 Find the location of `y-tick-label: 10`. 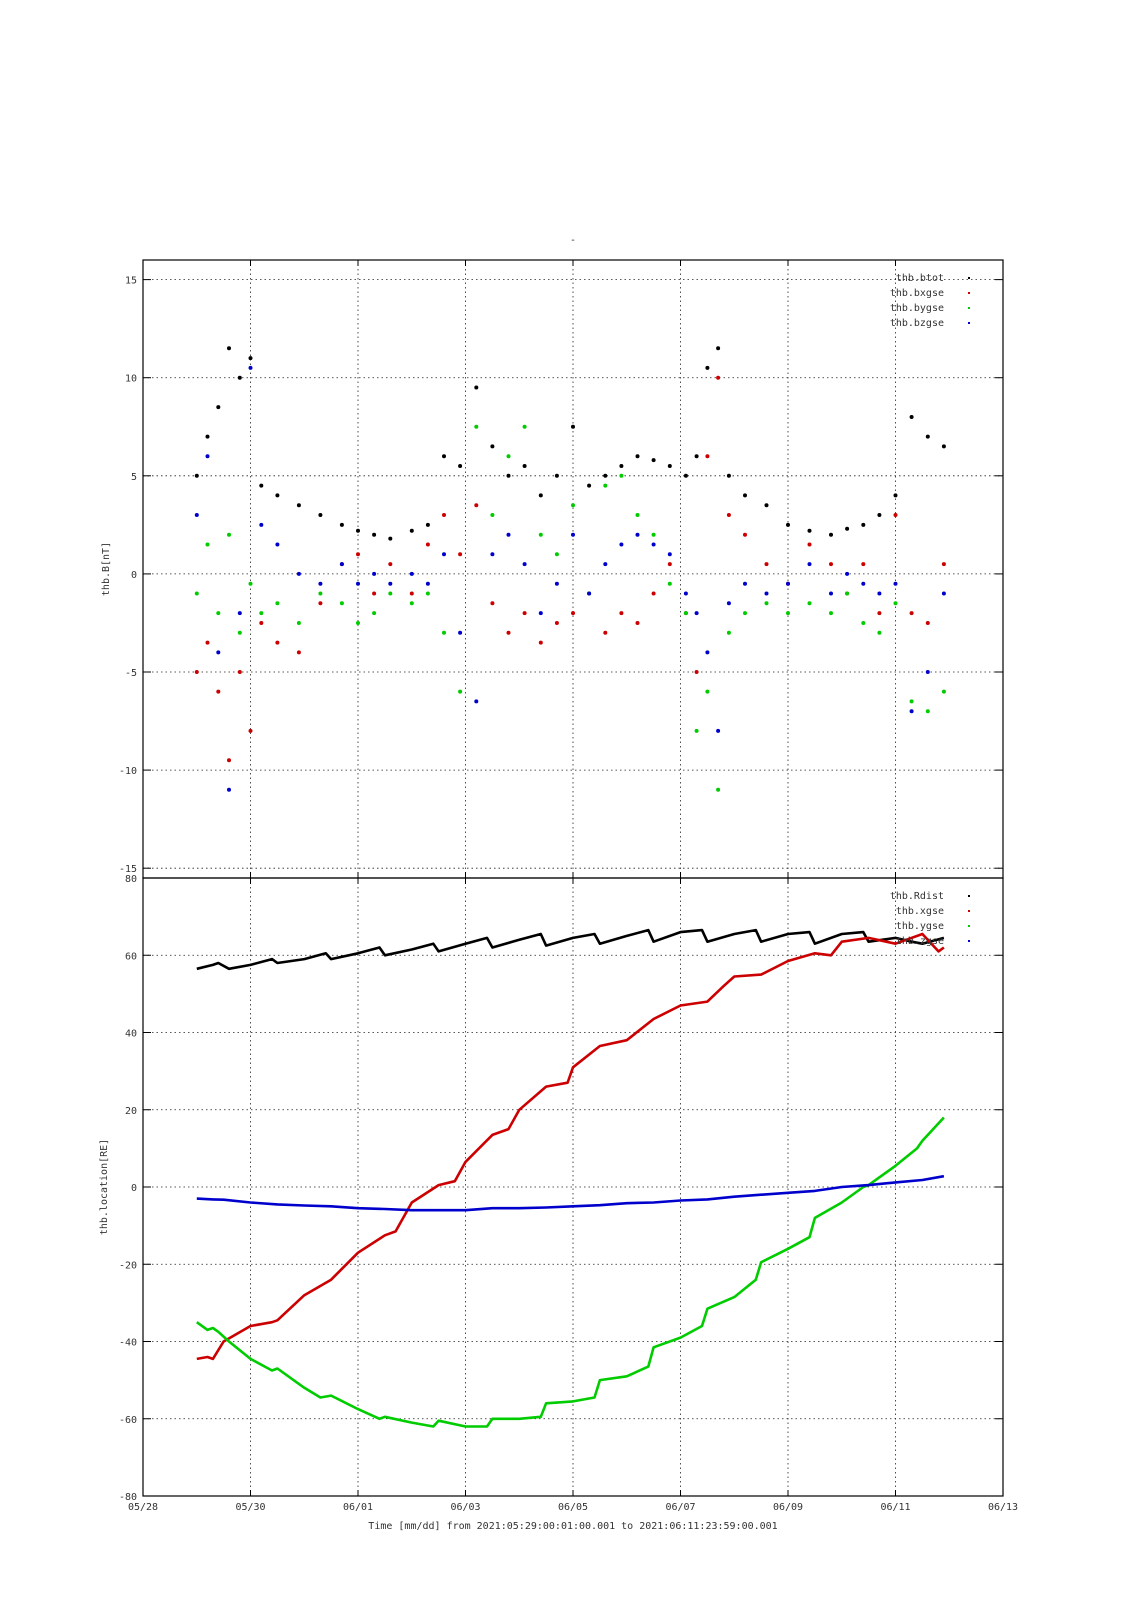

y-tick-label: 10 is located at coordinates (131, 379).